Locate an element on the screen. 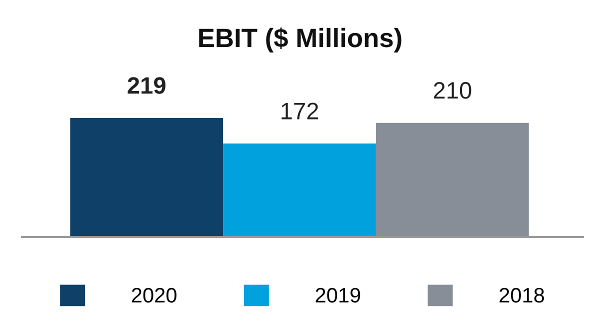 This screenshot has width=600, height=332. data-label: 172 is located at coordinates (300, 111).